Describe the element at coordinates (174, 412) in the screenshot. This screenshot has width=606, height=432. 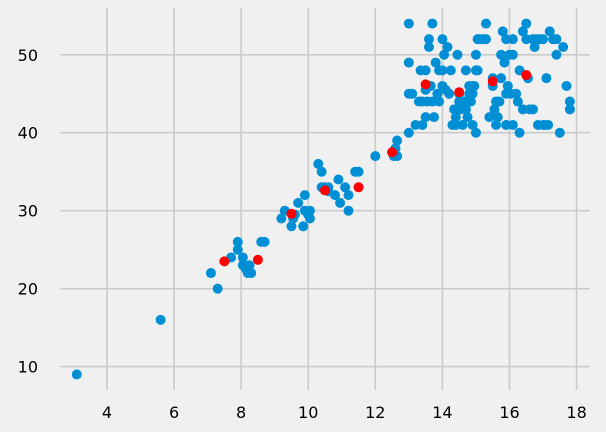
I see `x-tick-label: 6` at that location.